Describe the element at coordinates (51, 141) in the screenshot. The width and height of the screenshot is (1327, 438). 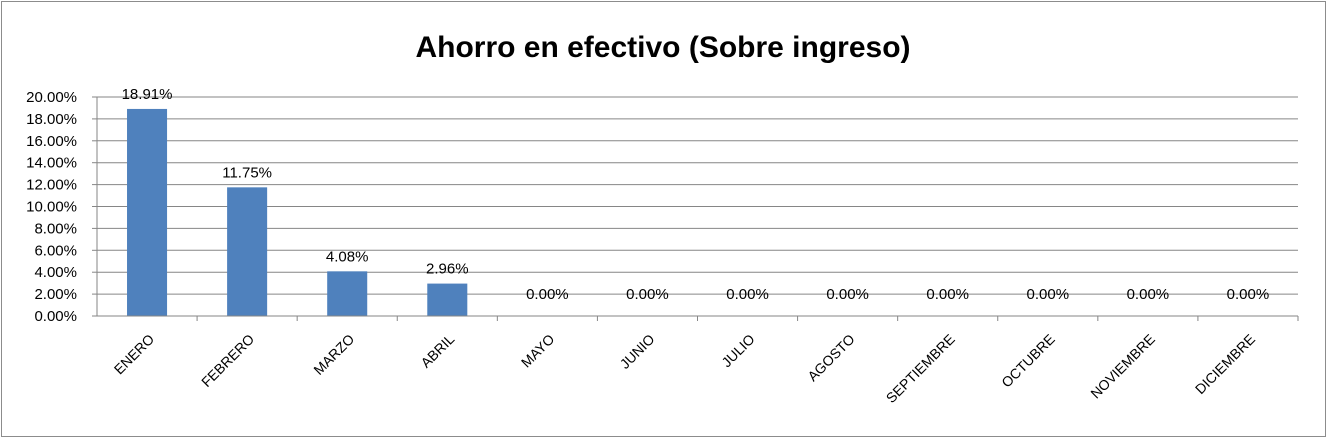
I see `y-tick-label: 16.00%` at that location.